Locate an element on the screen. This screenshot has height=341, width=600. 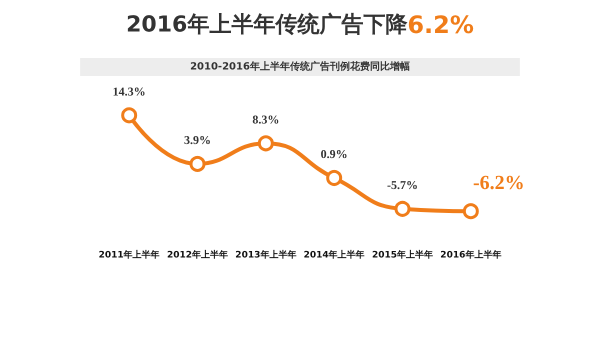
chart-subtitle: 2010-2016年上半年传统广告刊例花费同比增幅 is located at coordinates (300, 66).